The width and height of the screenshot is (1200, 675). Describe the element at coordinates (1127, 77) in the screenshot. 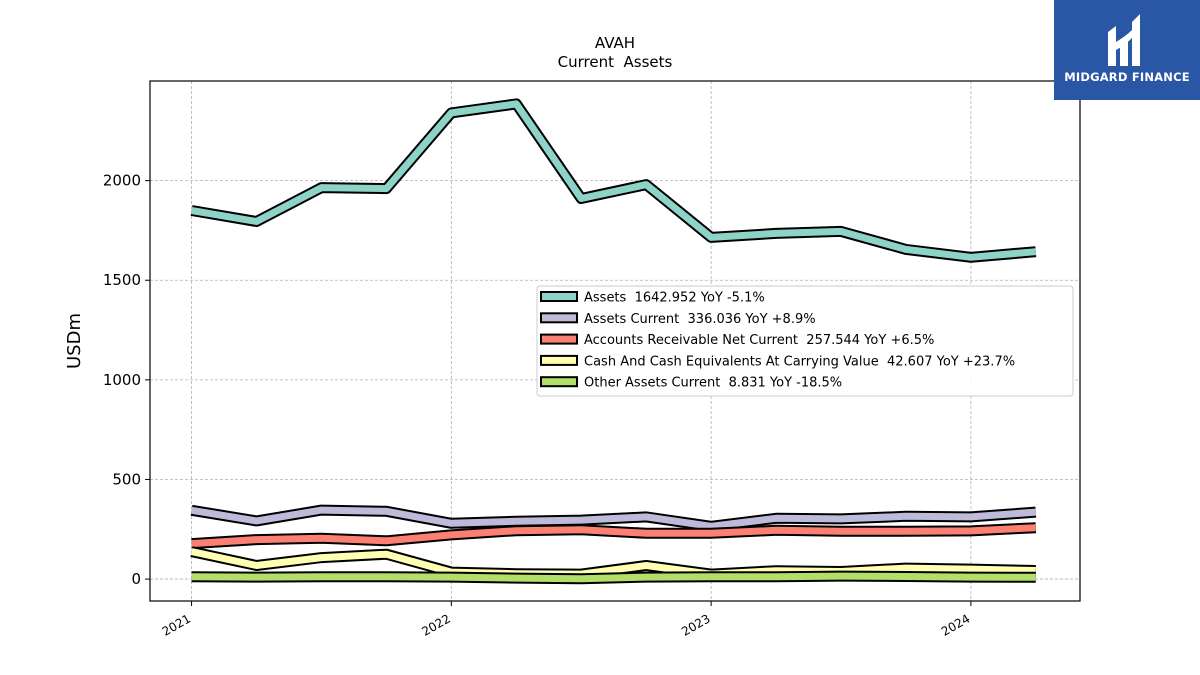

I see `brand-logo-text: MIDGARD FINANCE` at that location.